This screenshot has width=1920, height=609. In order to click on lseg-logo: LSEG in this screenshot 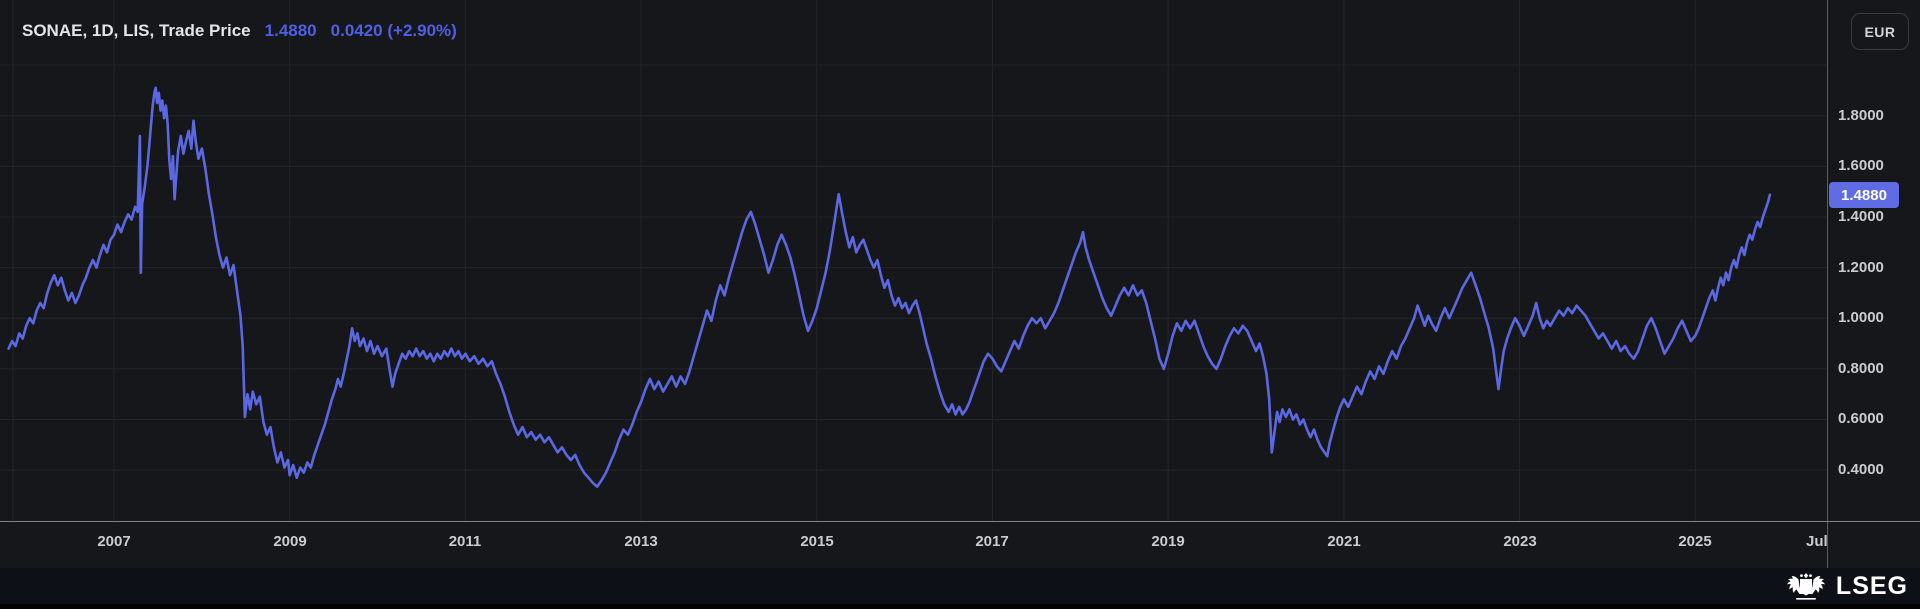, I will do `click(1846, 586)`.